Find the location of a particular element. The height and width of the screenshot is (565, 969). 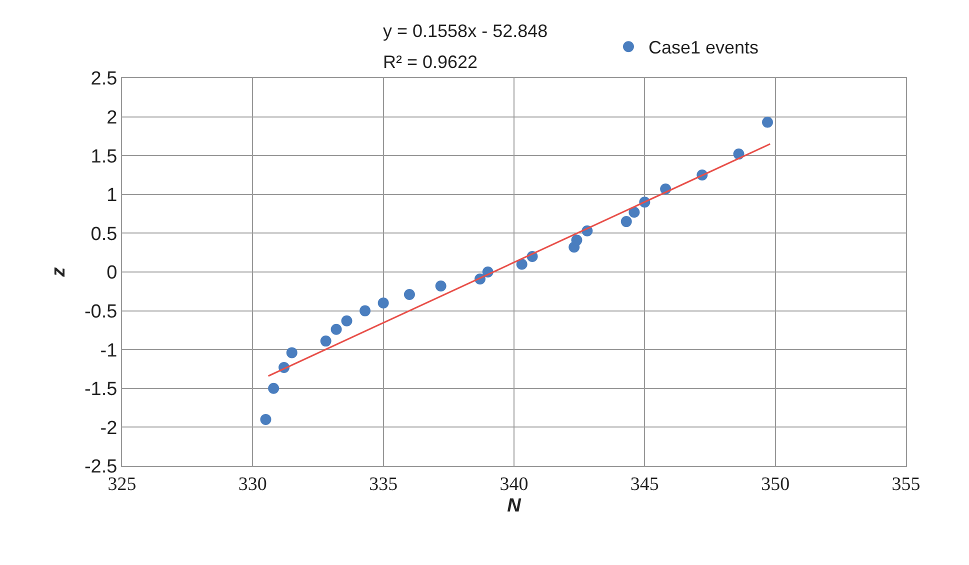

y-axis-title: z is located at coordinates (59, 272).